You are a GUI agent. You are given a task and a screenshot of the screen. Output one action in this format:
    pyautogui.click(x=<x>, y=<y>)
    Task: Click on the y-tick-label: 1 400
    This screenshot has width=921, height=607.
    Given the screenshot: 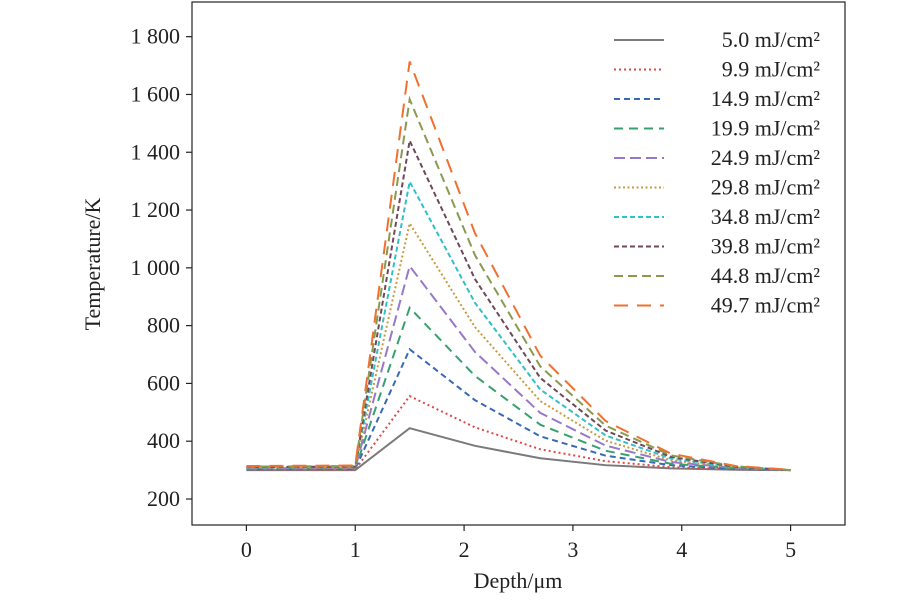 What is the action you would take?
    pyautogui.click(x=156, y=151)
    